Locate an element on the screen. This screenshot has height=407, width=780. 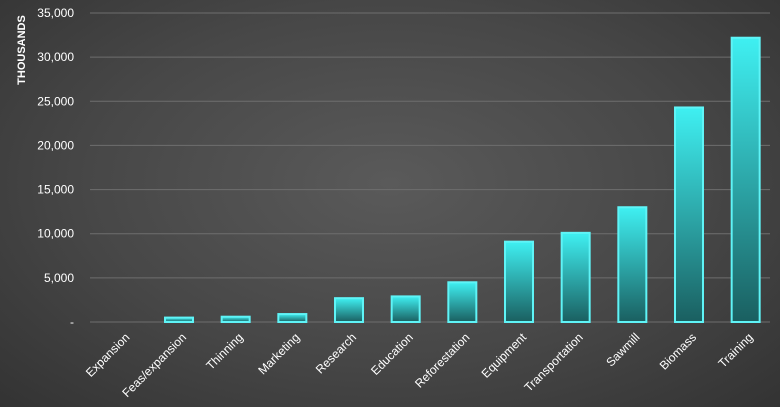
y-tick-label: 25,000 is located at coordinates (55, 101).